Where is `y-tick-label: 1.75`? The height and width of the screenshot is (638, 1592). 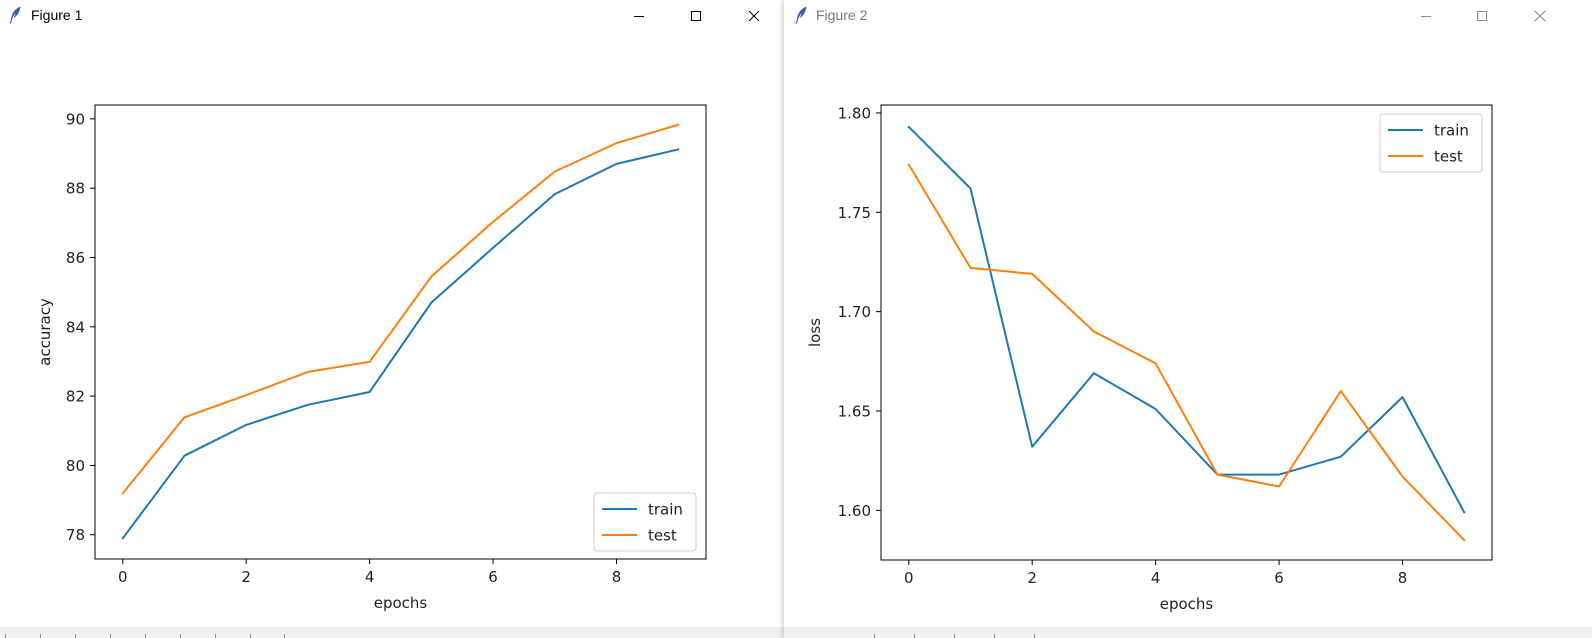 y-tick-label: 1.75 is located at coordinates (854, 213).